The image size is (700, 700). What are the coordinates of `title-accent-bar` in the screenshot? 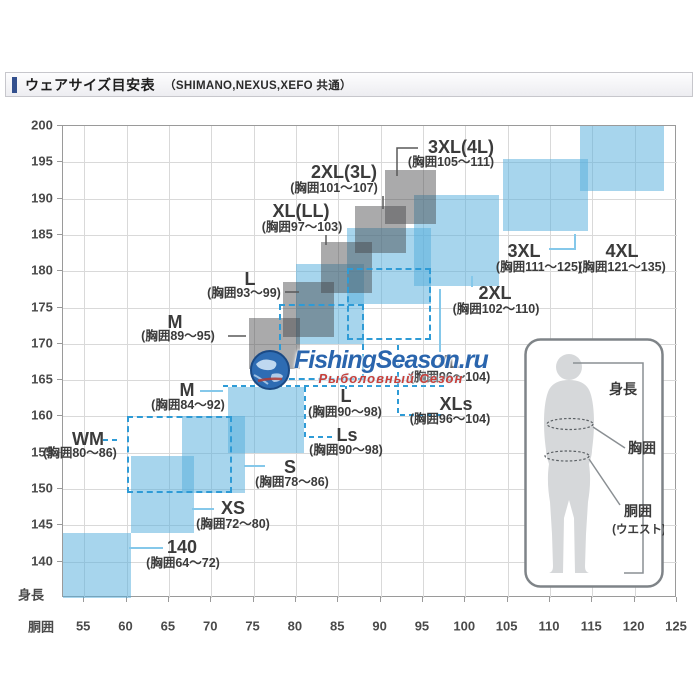 It's located at (14, 84).